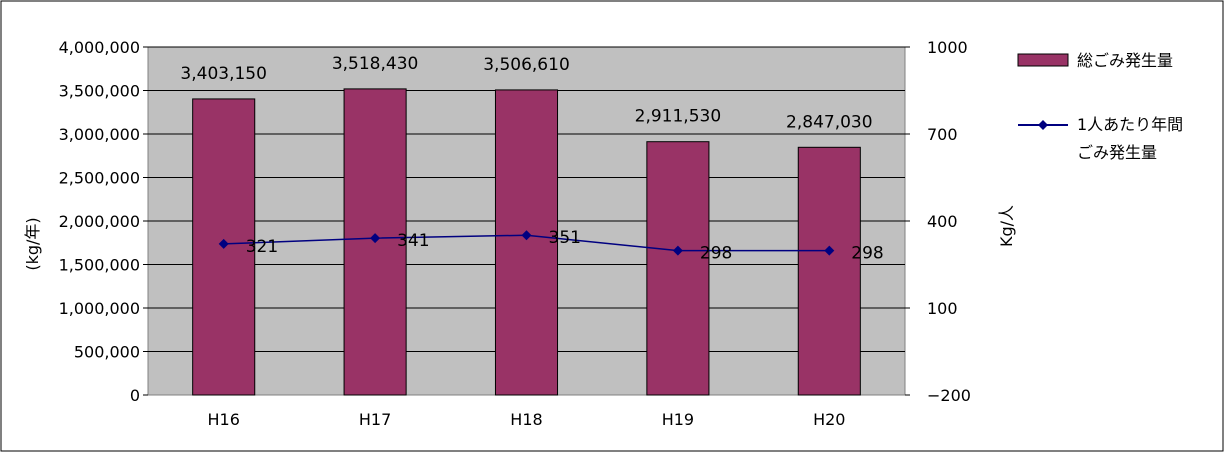  I want to click on line-point-H18, so click(526, 235).